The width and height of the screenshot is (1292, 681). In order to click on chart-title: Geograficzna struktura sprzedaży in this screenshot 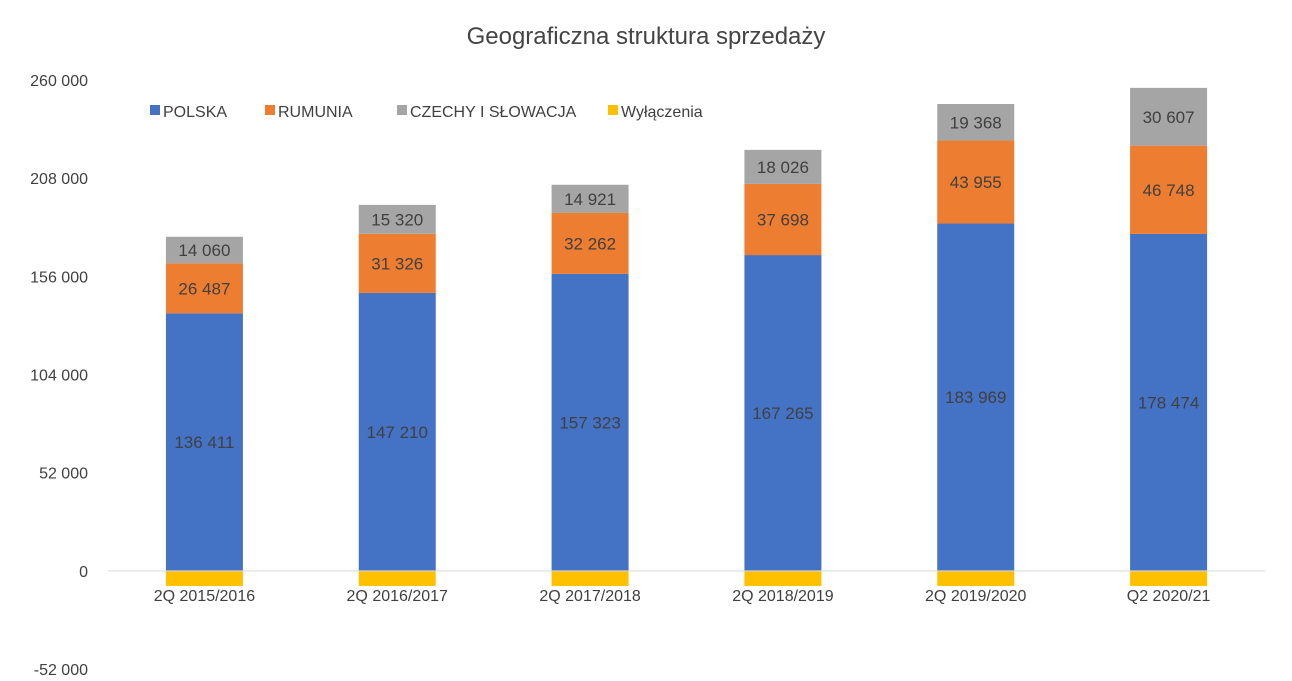, I will do `click(646, 36)`.